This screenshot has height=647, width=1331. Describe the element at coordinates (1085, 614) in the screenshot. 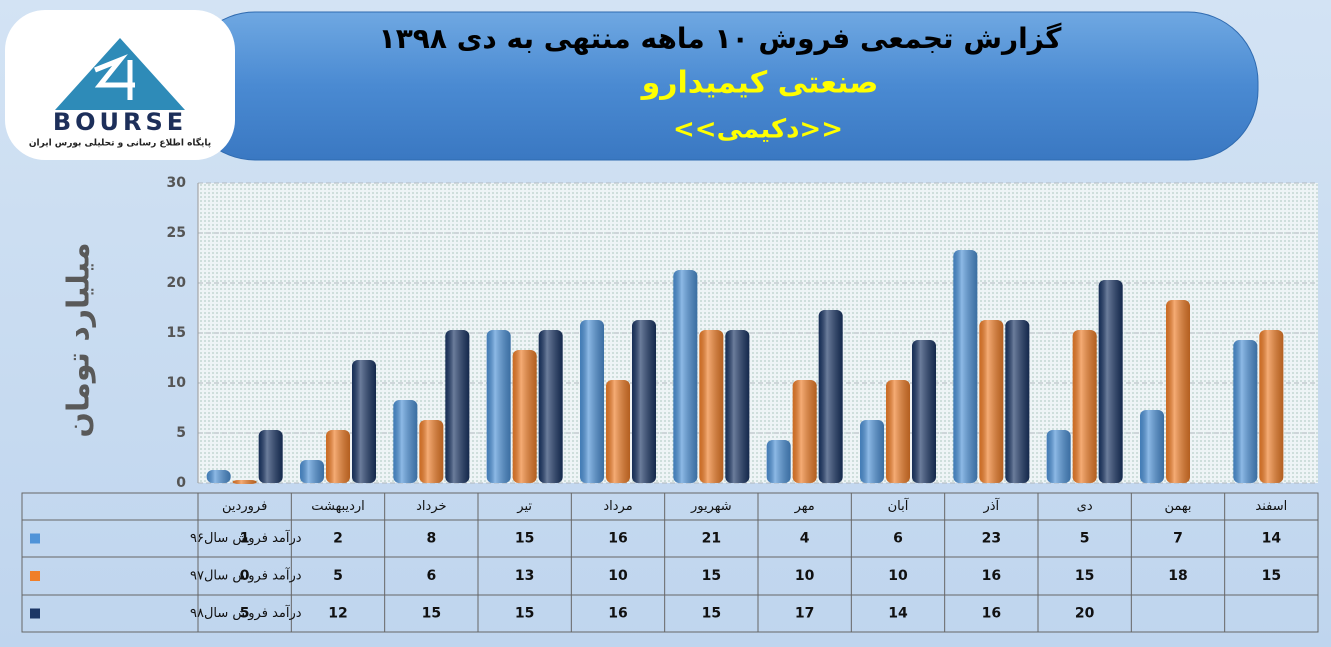

I see `table-value: 20` at that location.